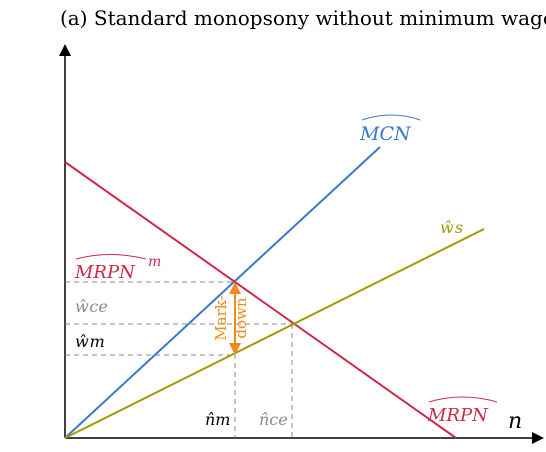 The image size is (546, 452). Describe the element at coordinates (111, 257) in the screenshot. I see `mrpn-m-hat` at that location.